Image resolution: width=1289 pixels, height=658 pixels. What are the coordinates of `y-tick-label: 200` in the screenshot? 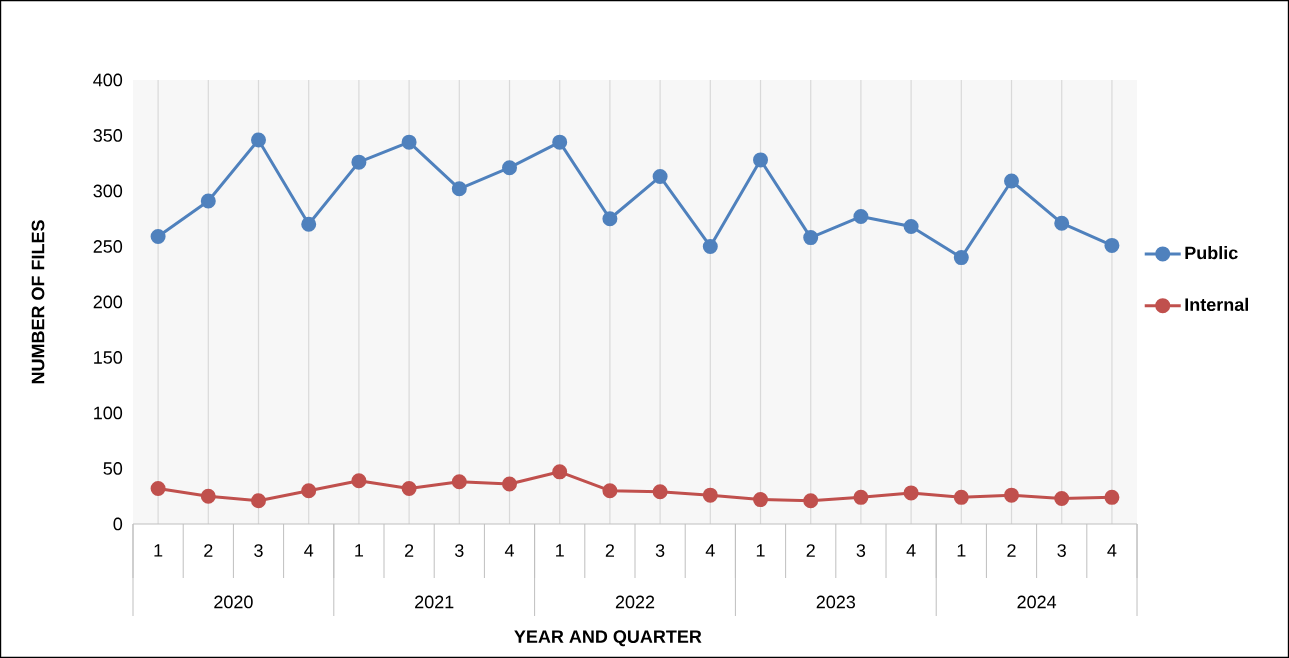 It's located at (108, 302).